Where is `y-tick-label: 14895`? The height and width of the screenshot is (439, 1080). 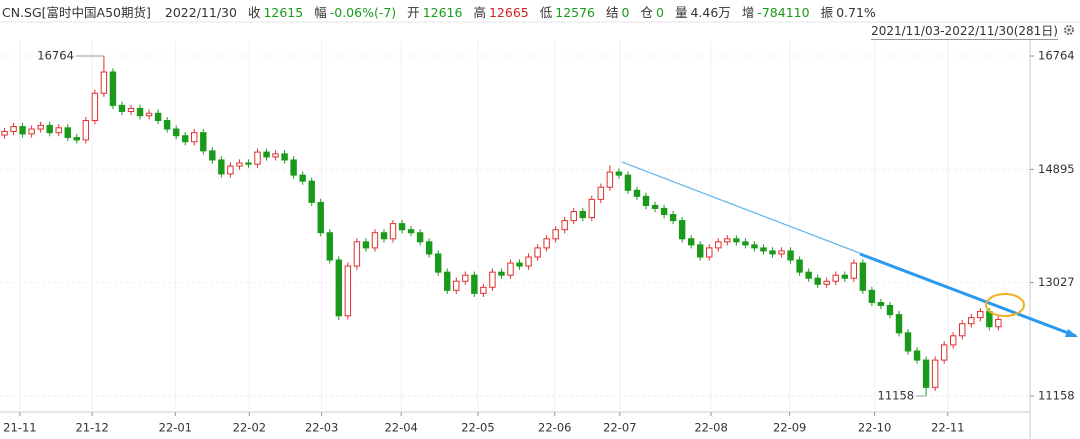
y-tick-label: 14895 is located at coordinates (1056, 169).